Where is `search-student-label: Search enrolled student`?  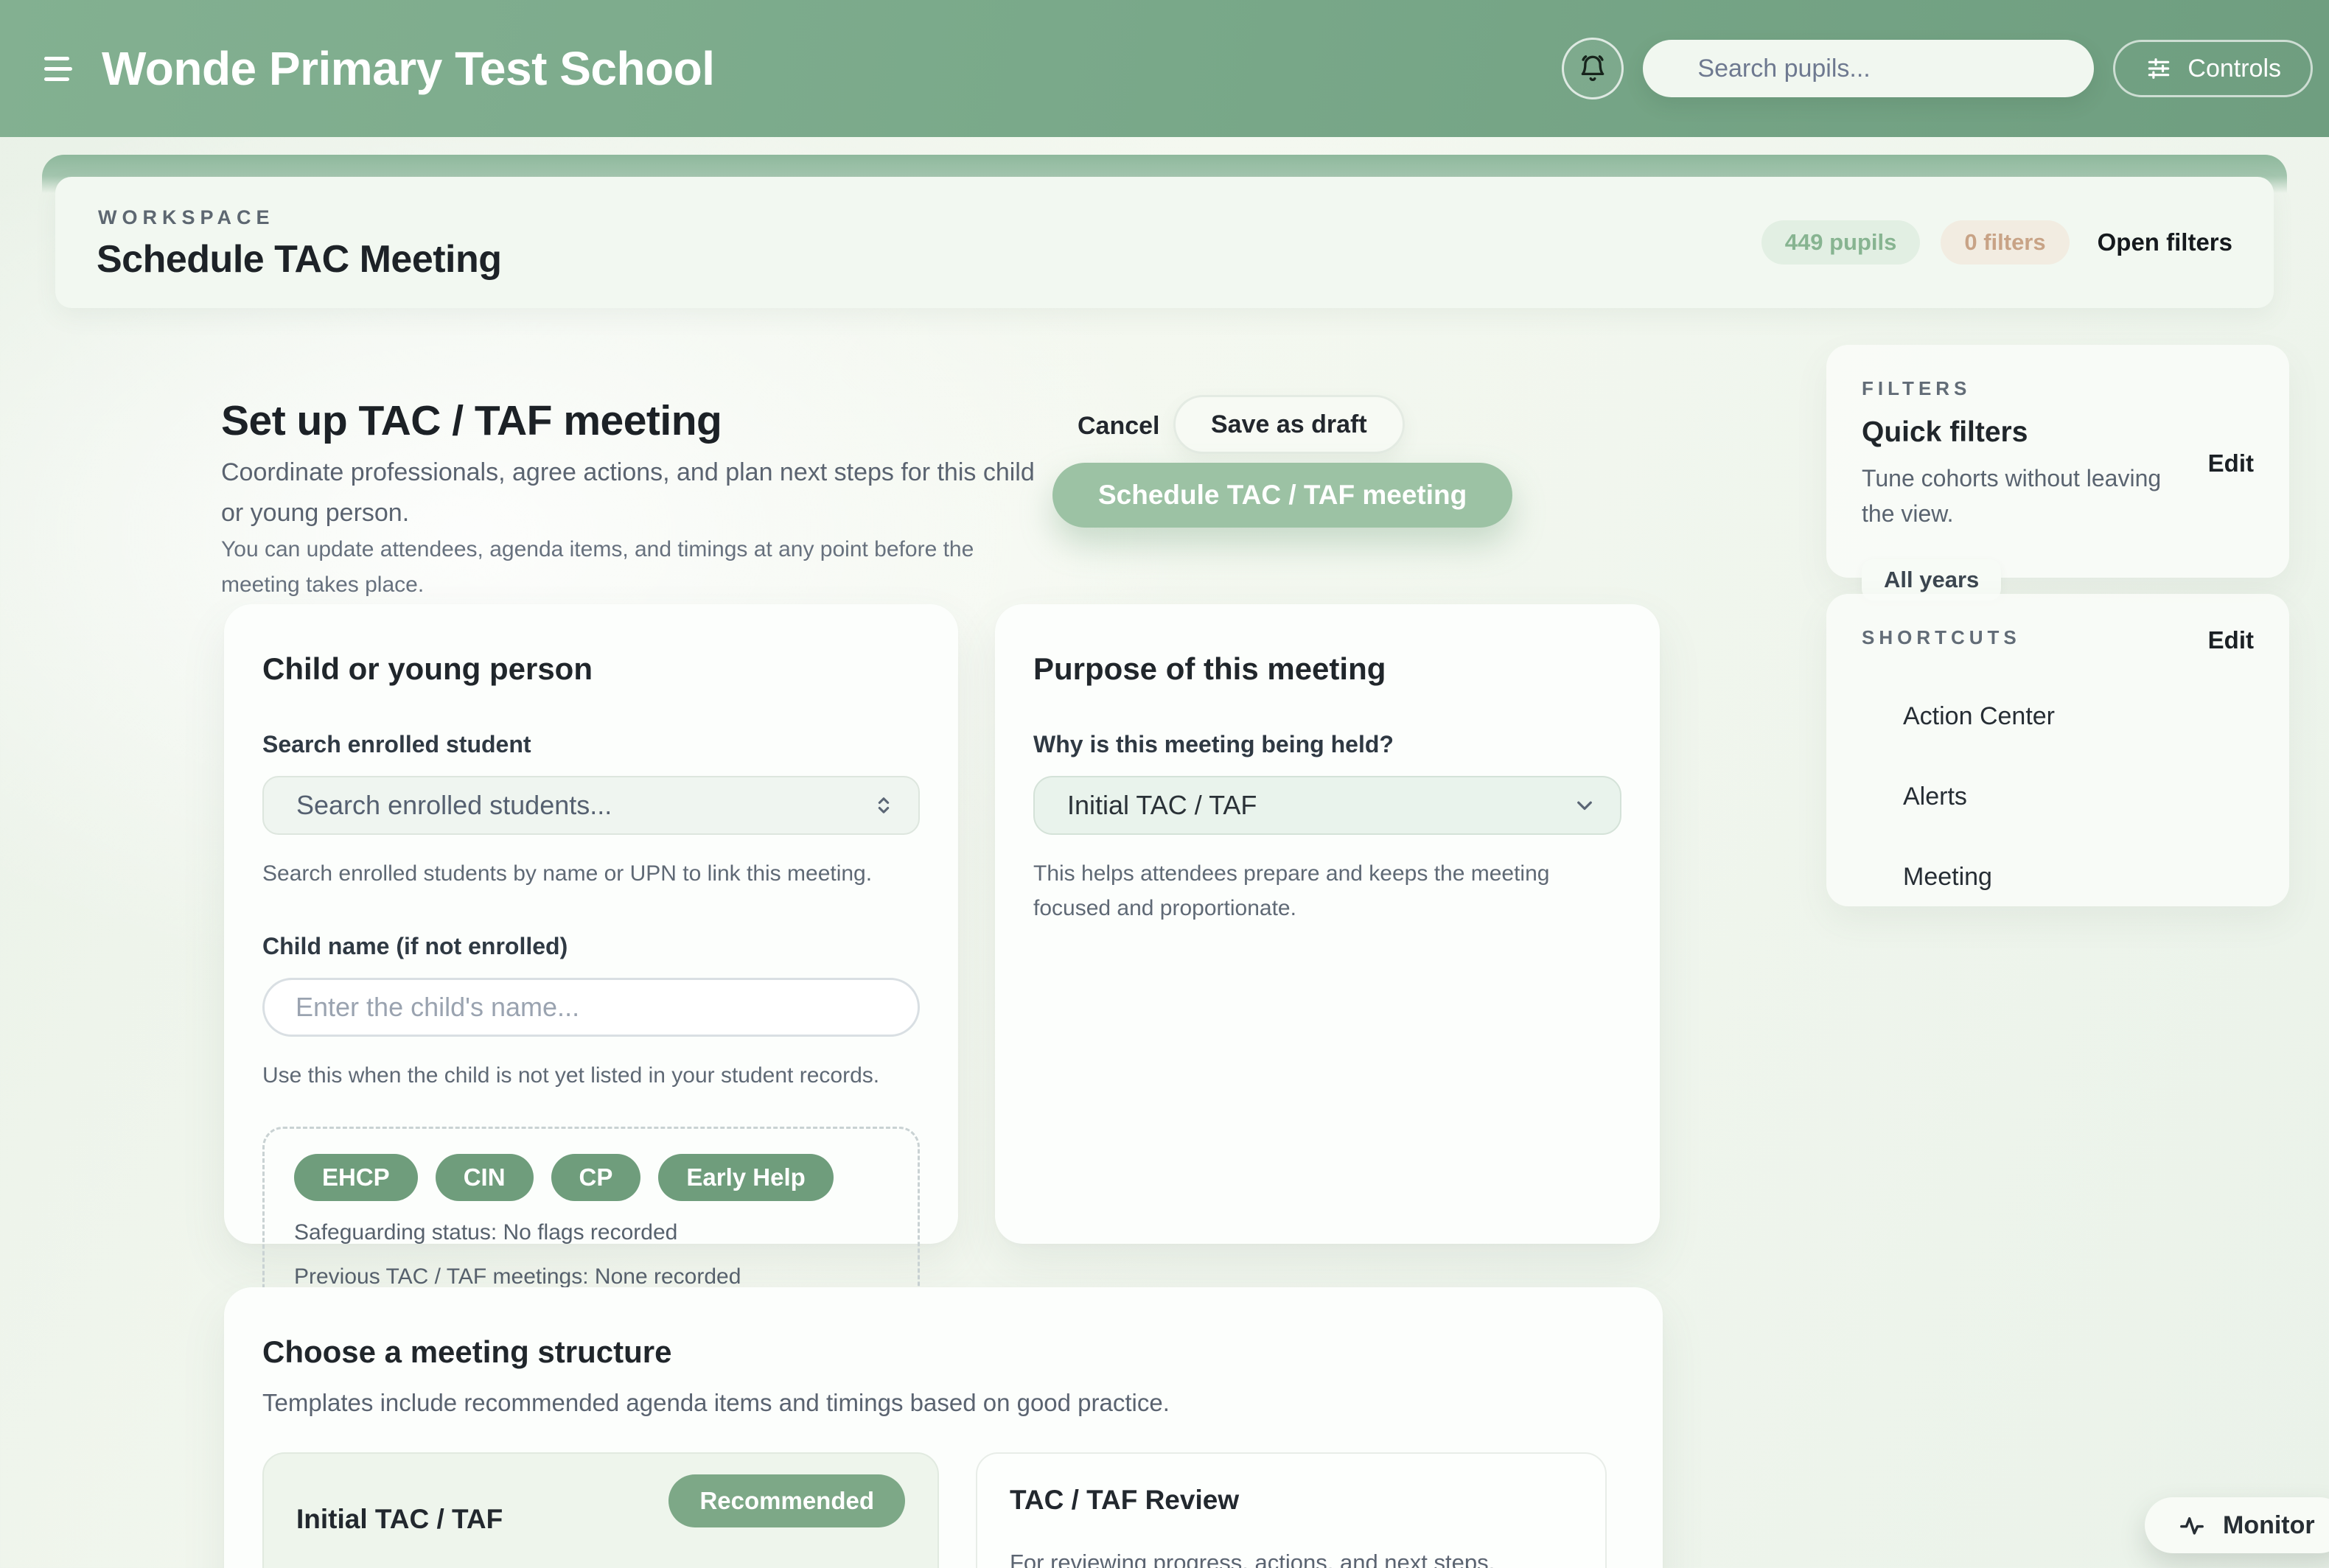 search-student-label: Search enrolled student is located at coordinates (396, 744).